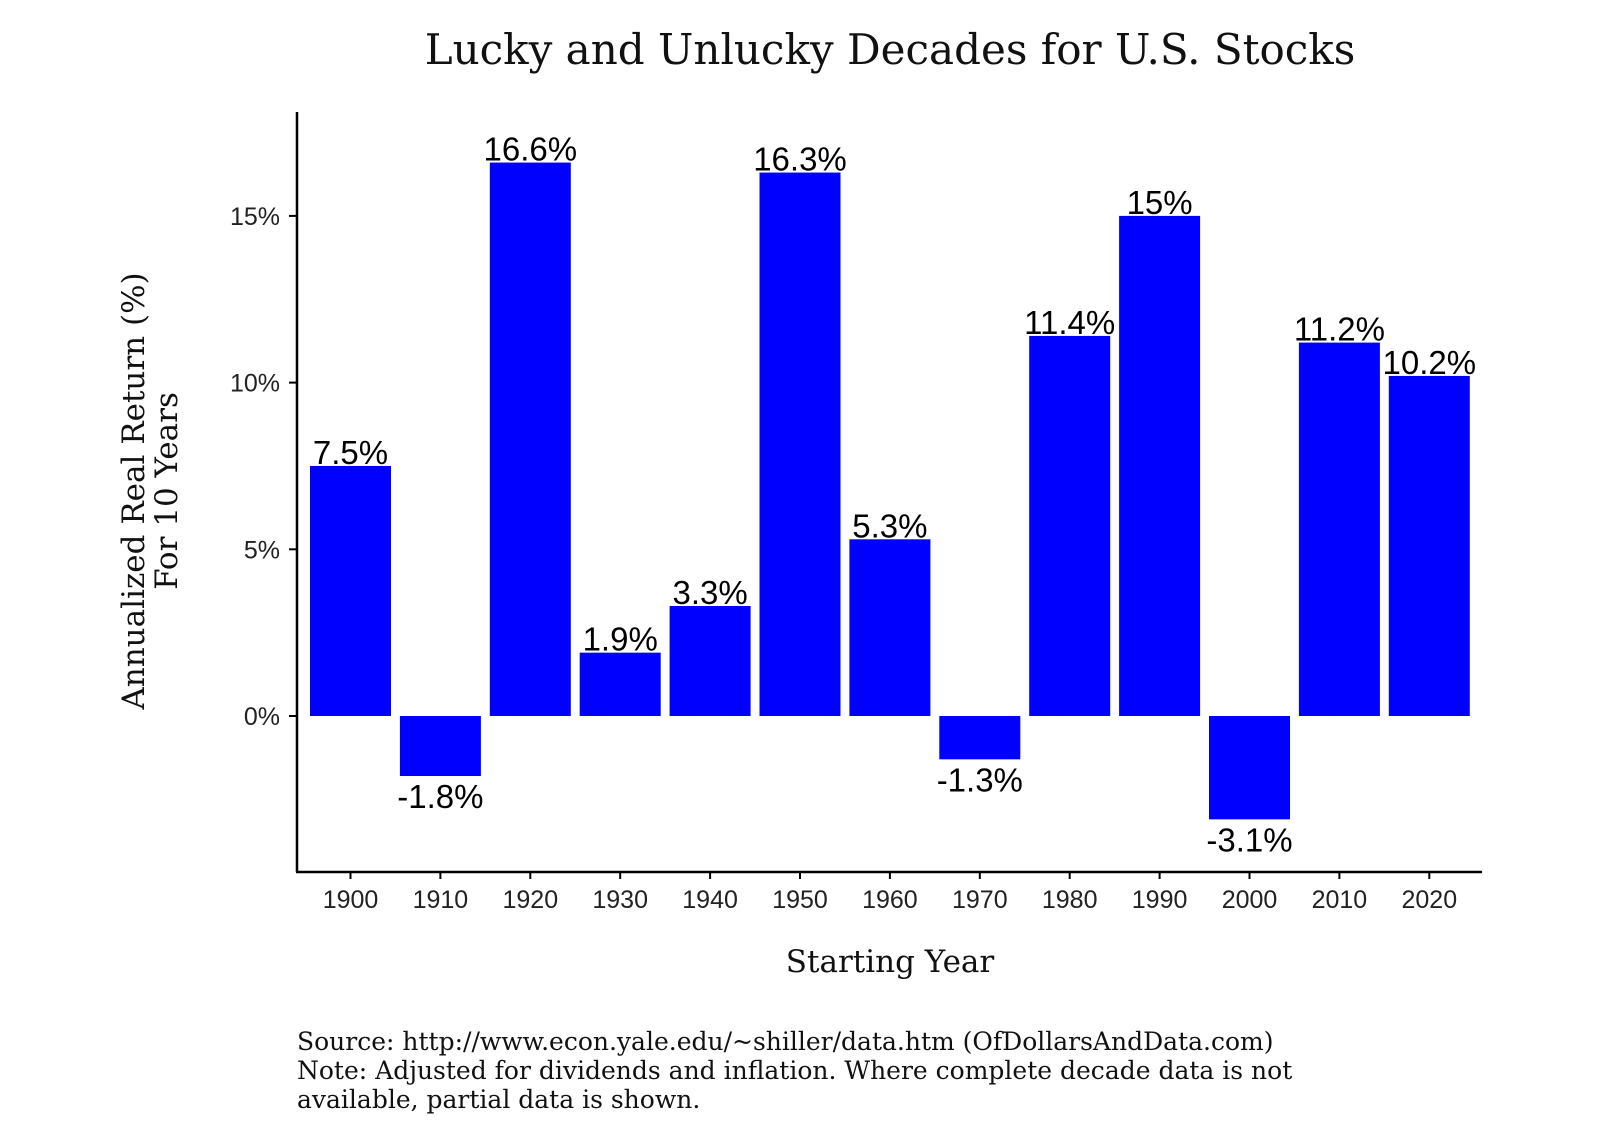 The width and height of the screenshot is (1622, 1138). Describe the element at coordinates (1160, 465) in the screenshot. I see `bar-1990` at that location.